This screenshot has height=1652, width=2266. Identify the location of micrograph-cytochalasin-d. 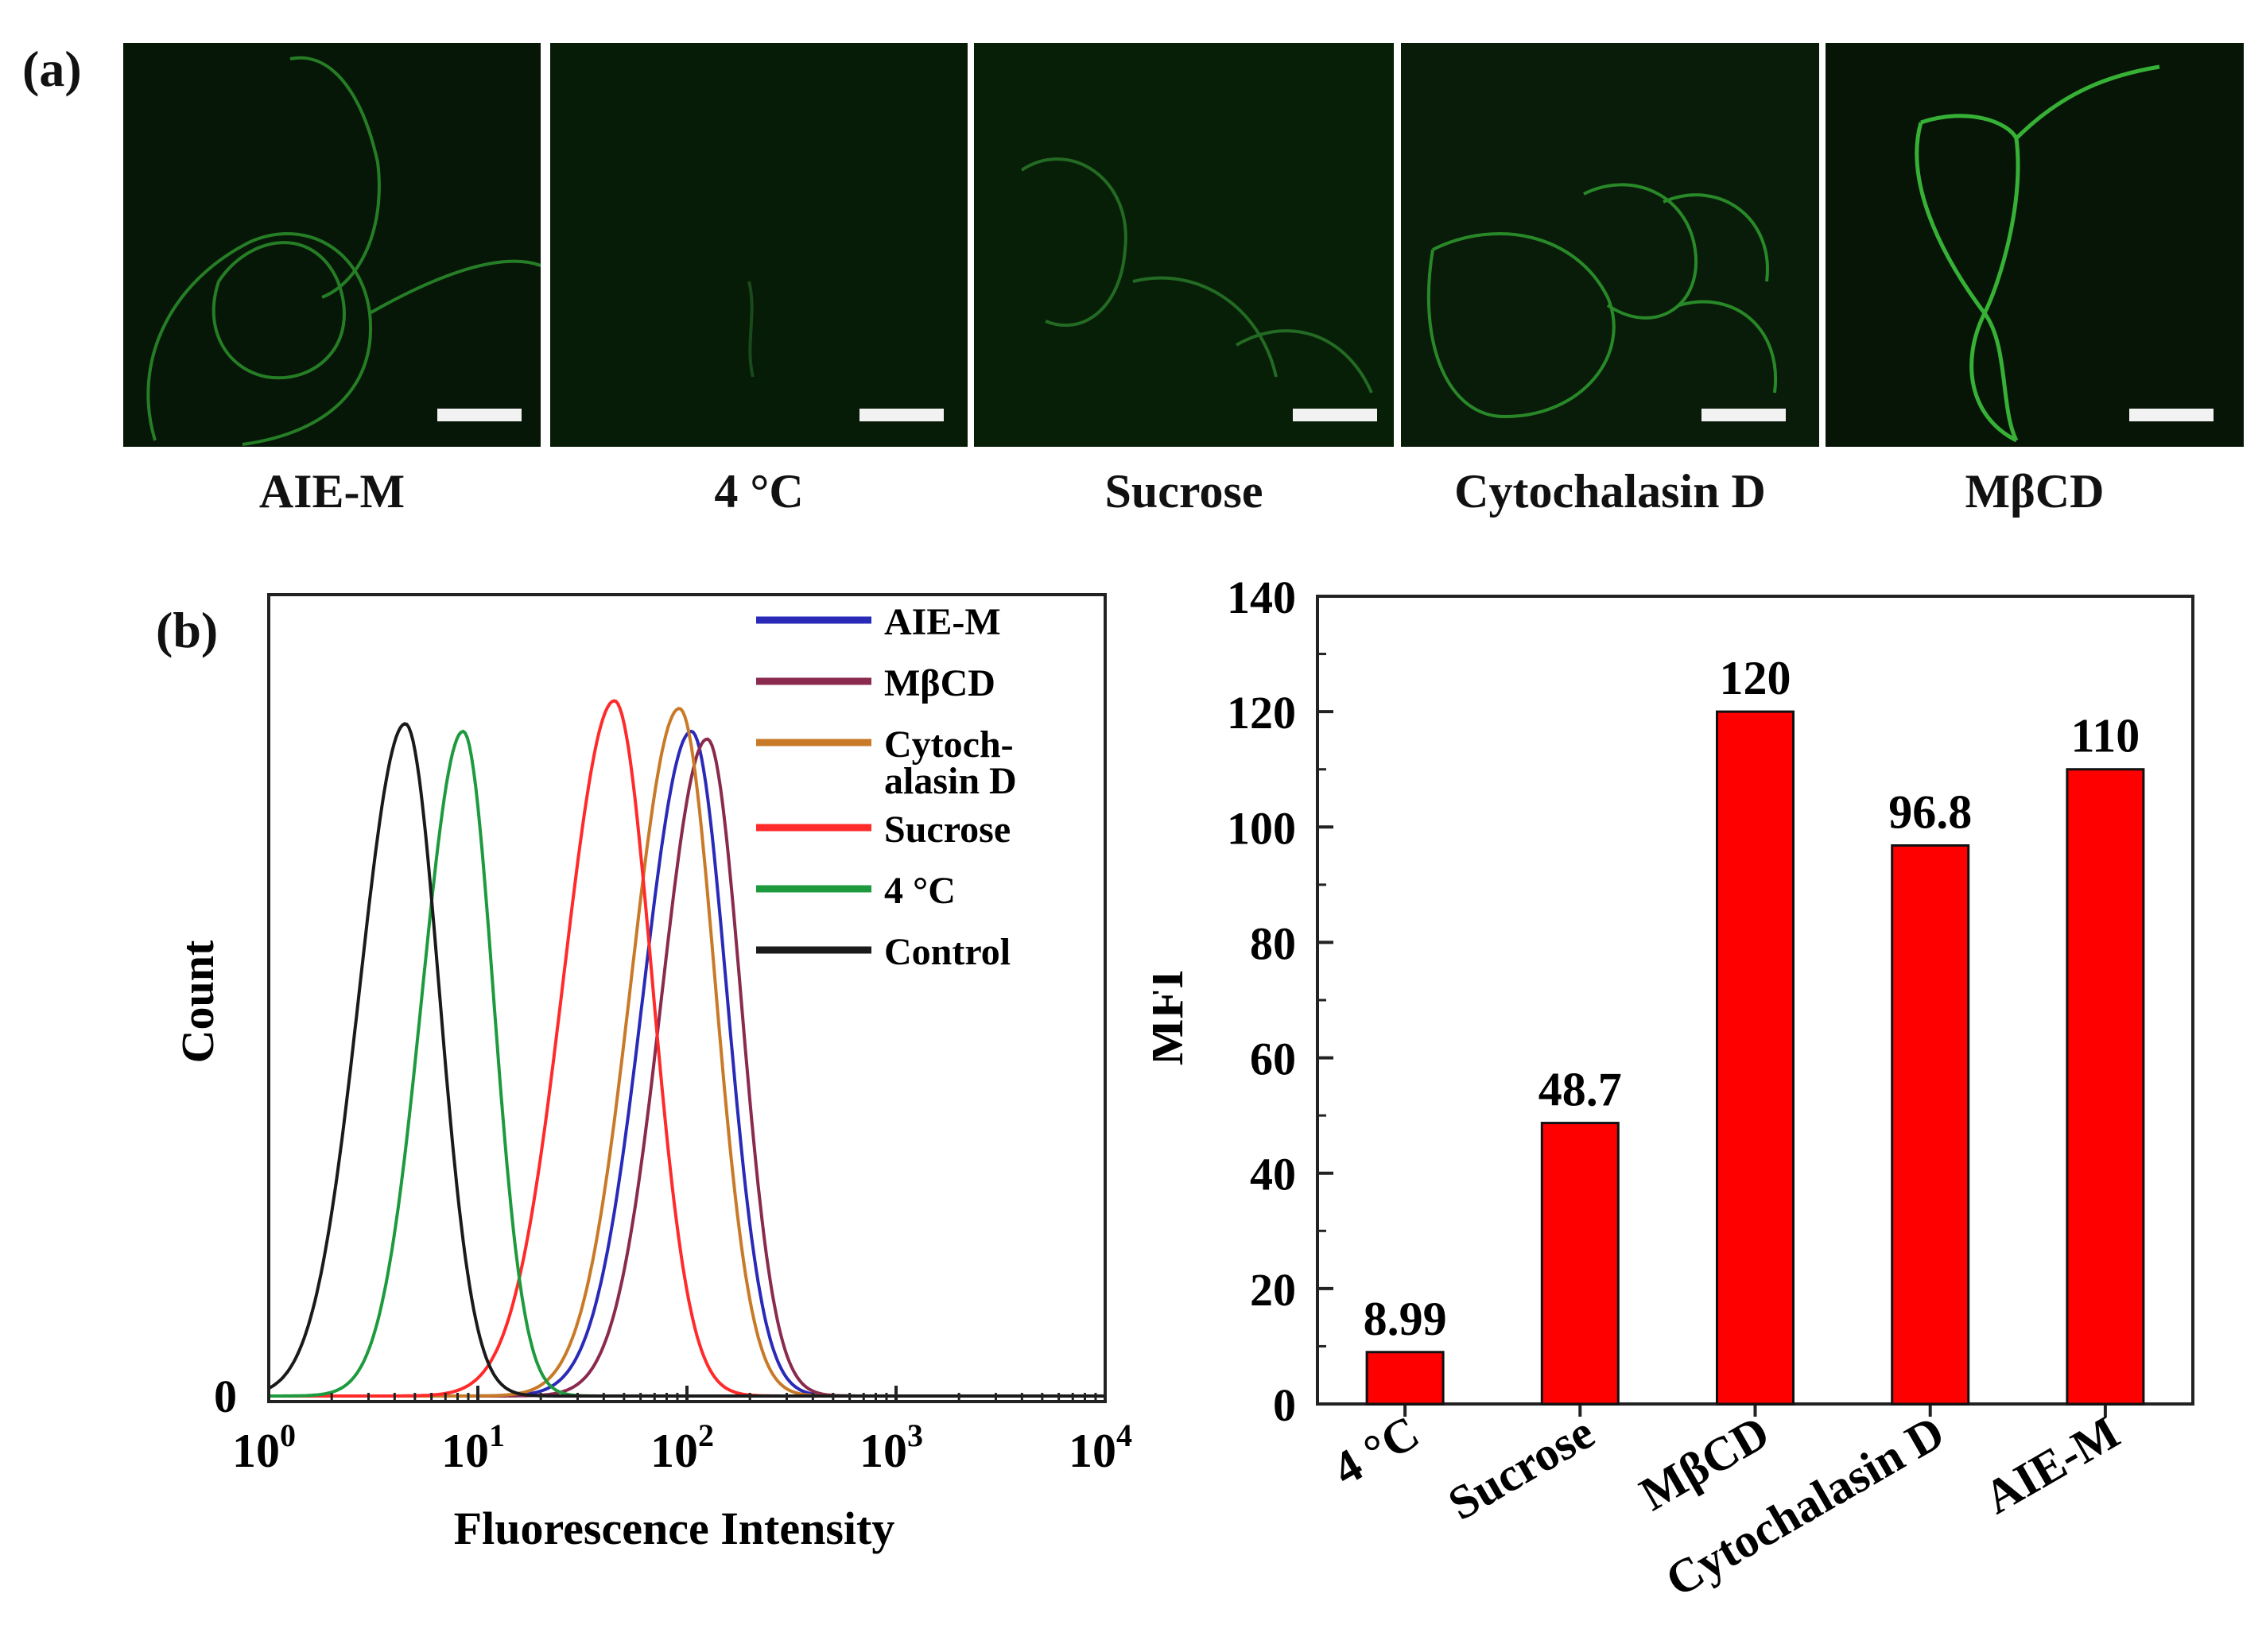
(1610, 245).